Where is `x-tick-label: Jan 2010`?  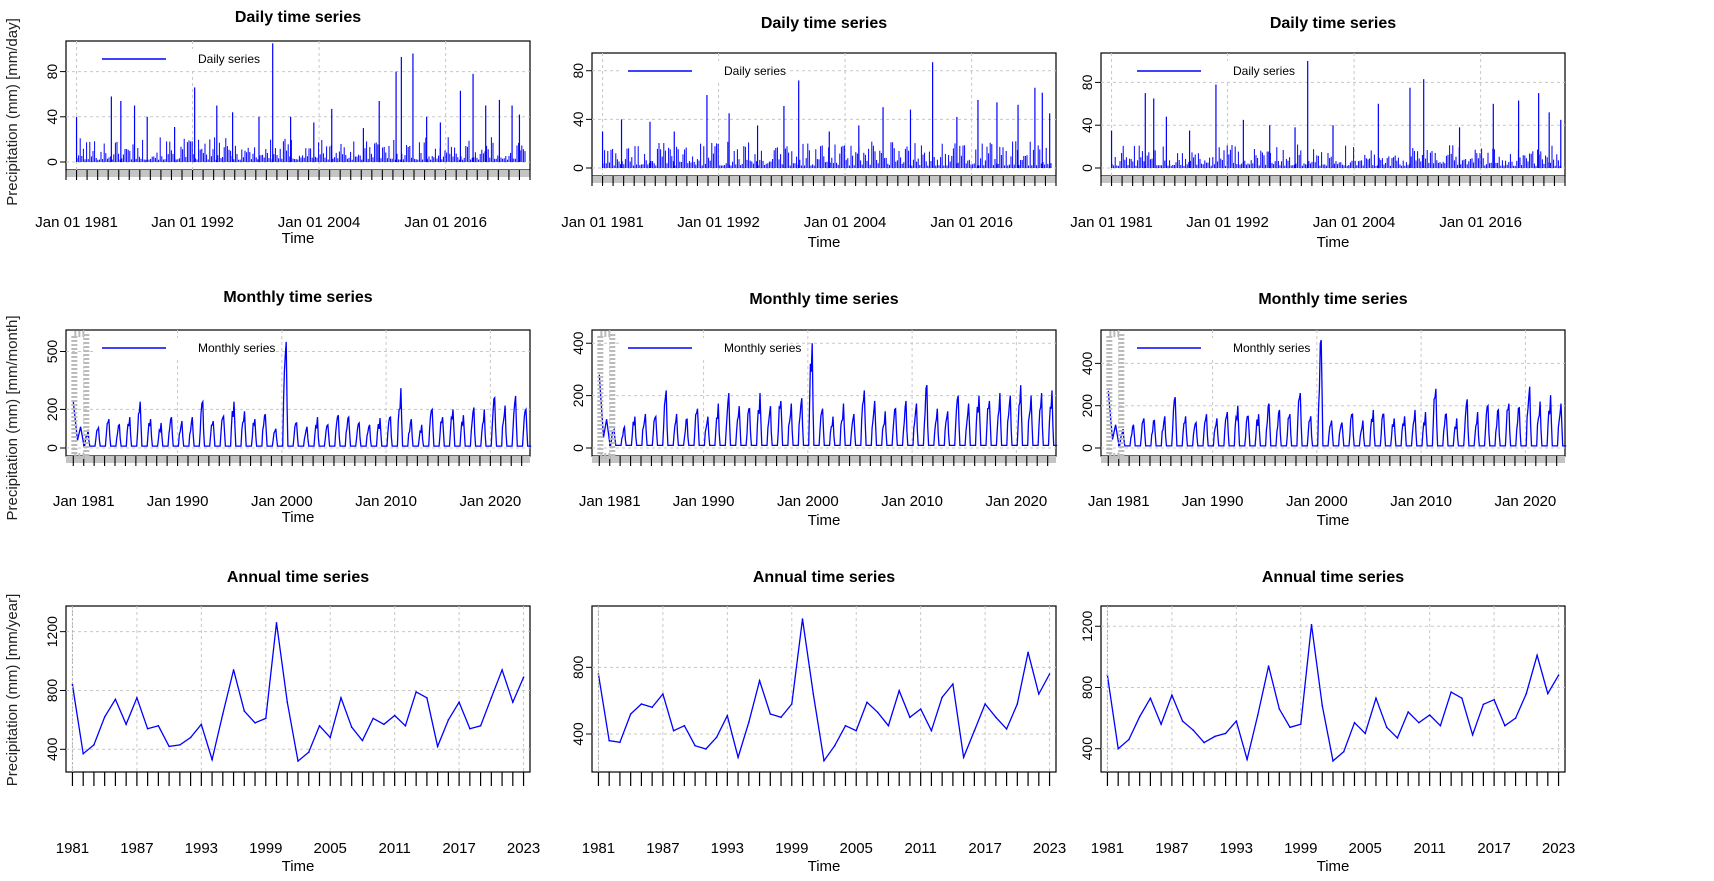
x-tick-label: Jan 2010 is located at coordinates (912, 501).